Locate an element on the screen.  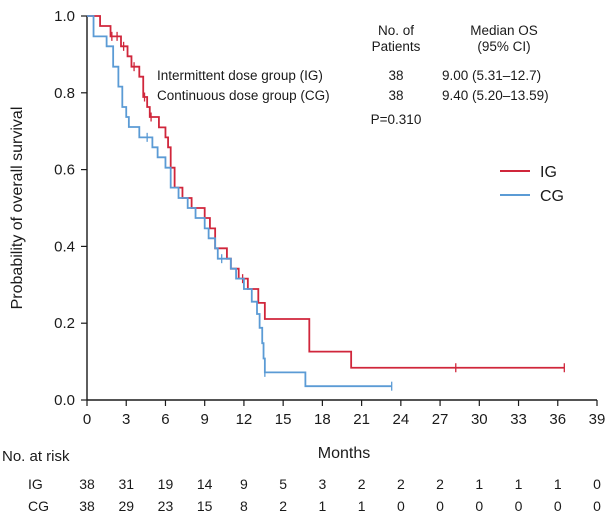
x-tick-label: 3 is located at coordinates (126, 419).